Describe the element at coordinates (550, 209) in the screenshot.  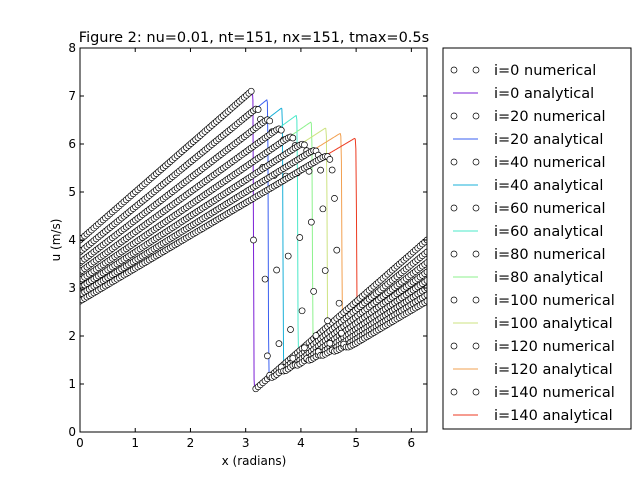
I see `legend-label: i=60 numerical` at that location.